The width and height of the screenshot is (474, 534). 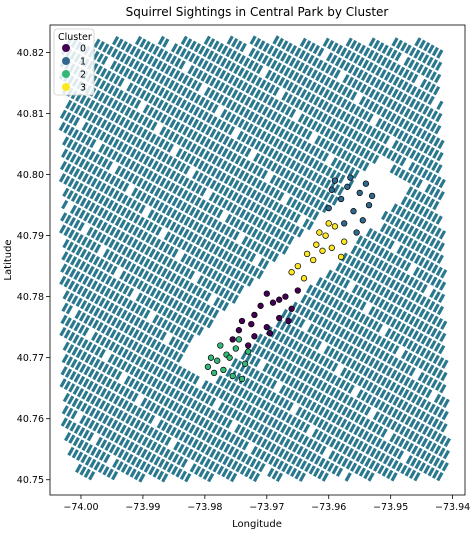 I want to click on cluster-3-point, so click(x=316, y=244).